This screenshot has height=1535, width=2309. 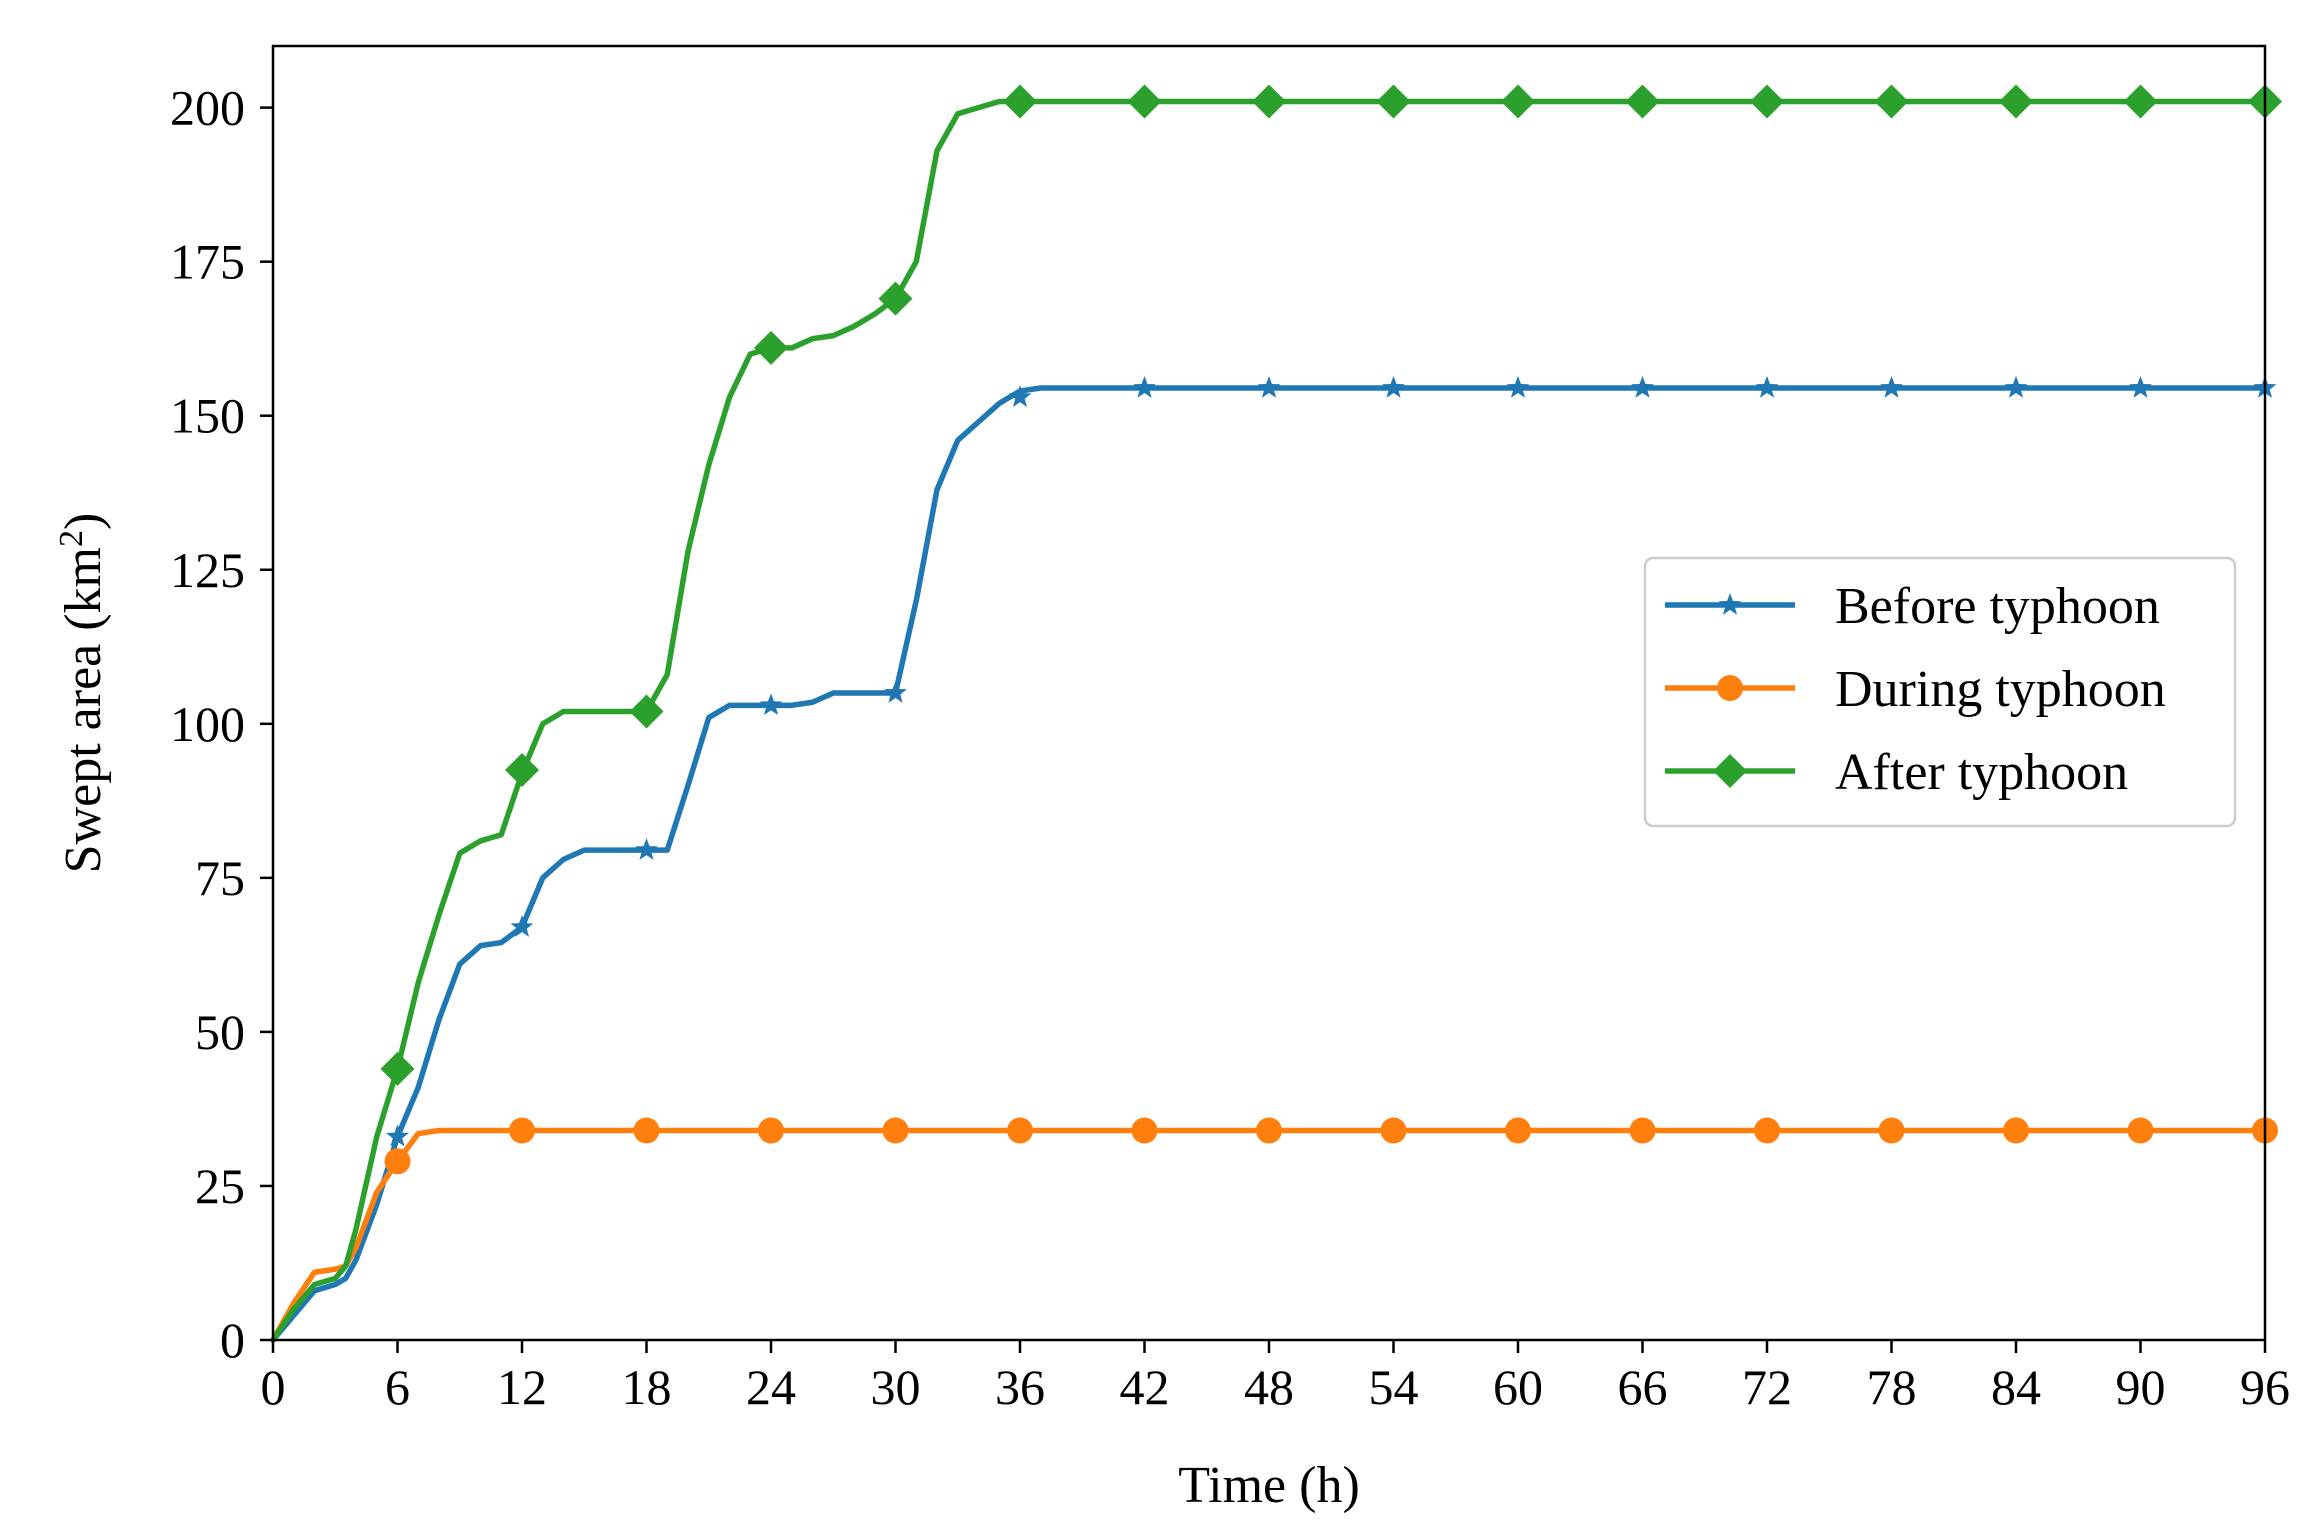 What do you see at coordinates (397, 1387) in the screenshot?
I see `x-tick-label: 6` at bounding box center [397, 1387].